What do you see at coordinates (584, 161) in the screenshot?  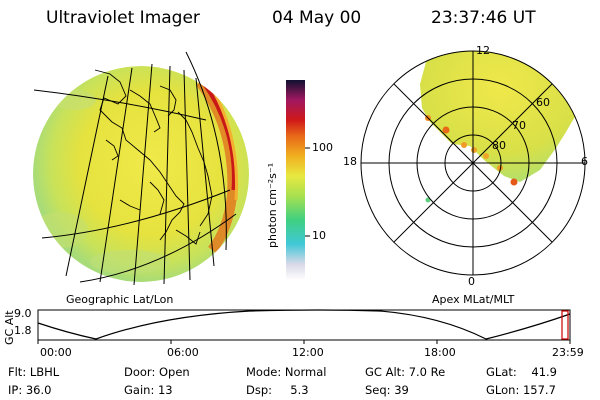 I see `mlt-label-6: 6` at bounding box center [584, 161].